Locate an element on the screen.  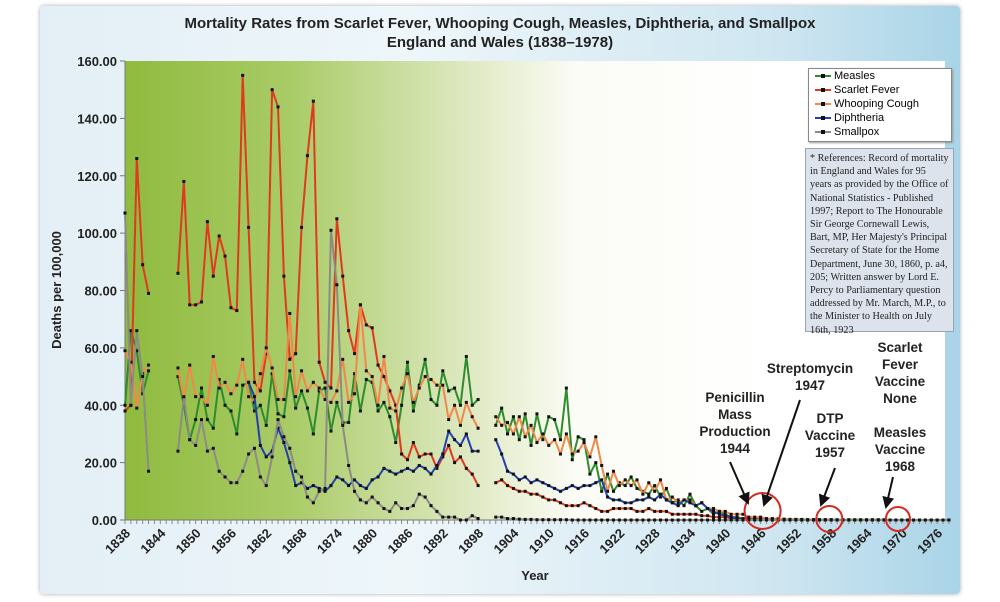
x-tick-label: 1904 is located at coordinates (506, 541).